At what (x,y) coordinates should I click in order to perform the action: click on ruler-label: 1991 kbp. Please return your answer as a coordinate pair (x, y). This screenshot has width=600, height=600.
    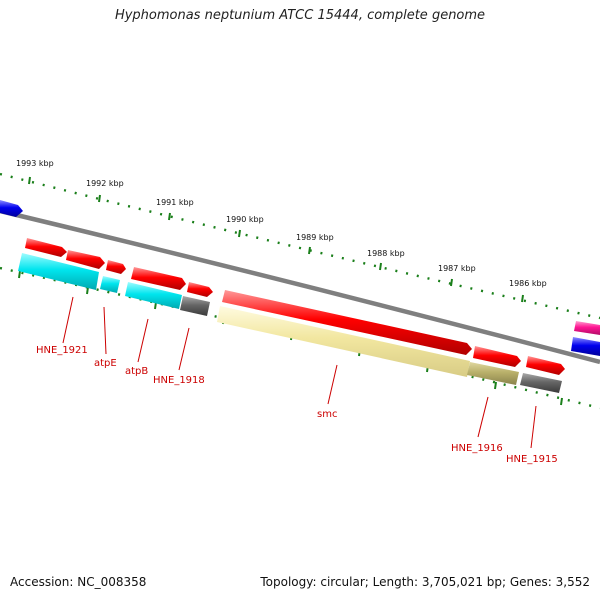
    Looking at the image, I should click on (175, 202).